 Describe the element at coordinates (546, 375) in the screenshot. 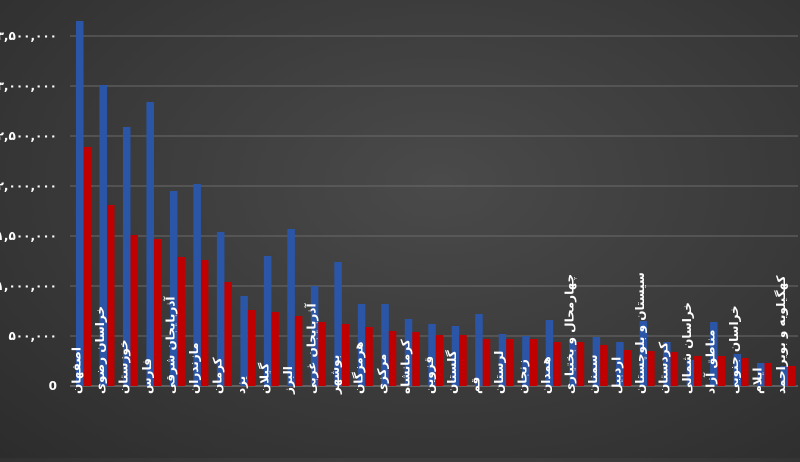

I see `x-tick-label: همدان` at that location.